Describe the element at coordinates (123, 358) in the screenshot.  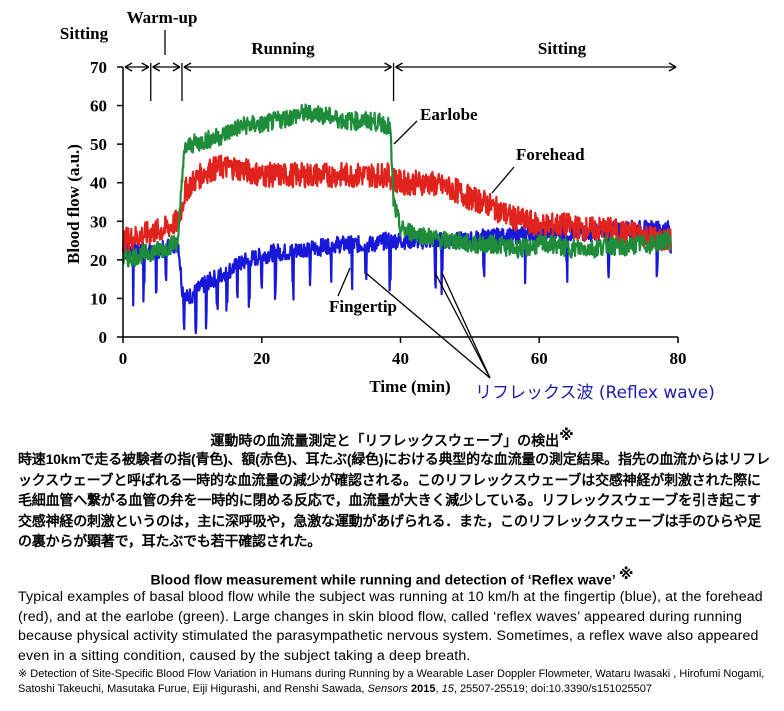
I see `x-tick-label: 0` at that location.